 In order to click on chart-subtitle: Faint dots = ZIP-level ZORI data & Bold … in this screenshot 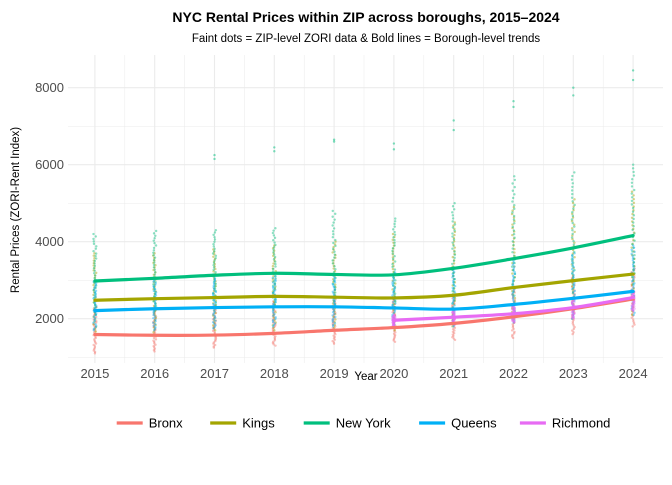, I will do `click(366, 39)`.